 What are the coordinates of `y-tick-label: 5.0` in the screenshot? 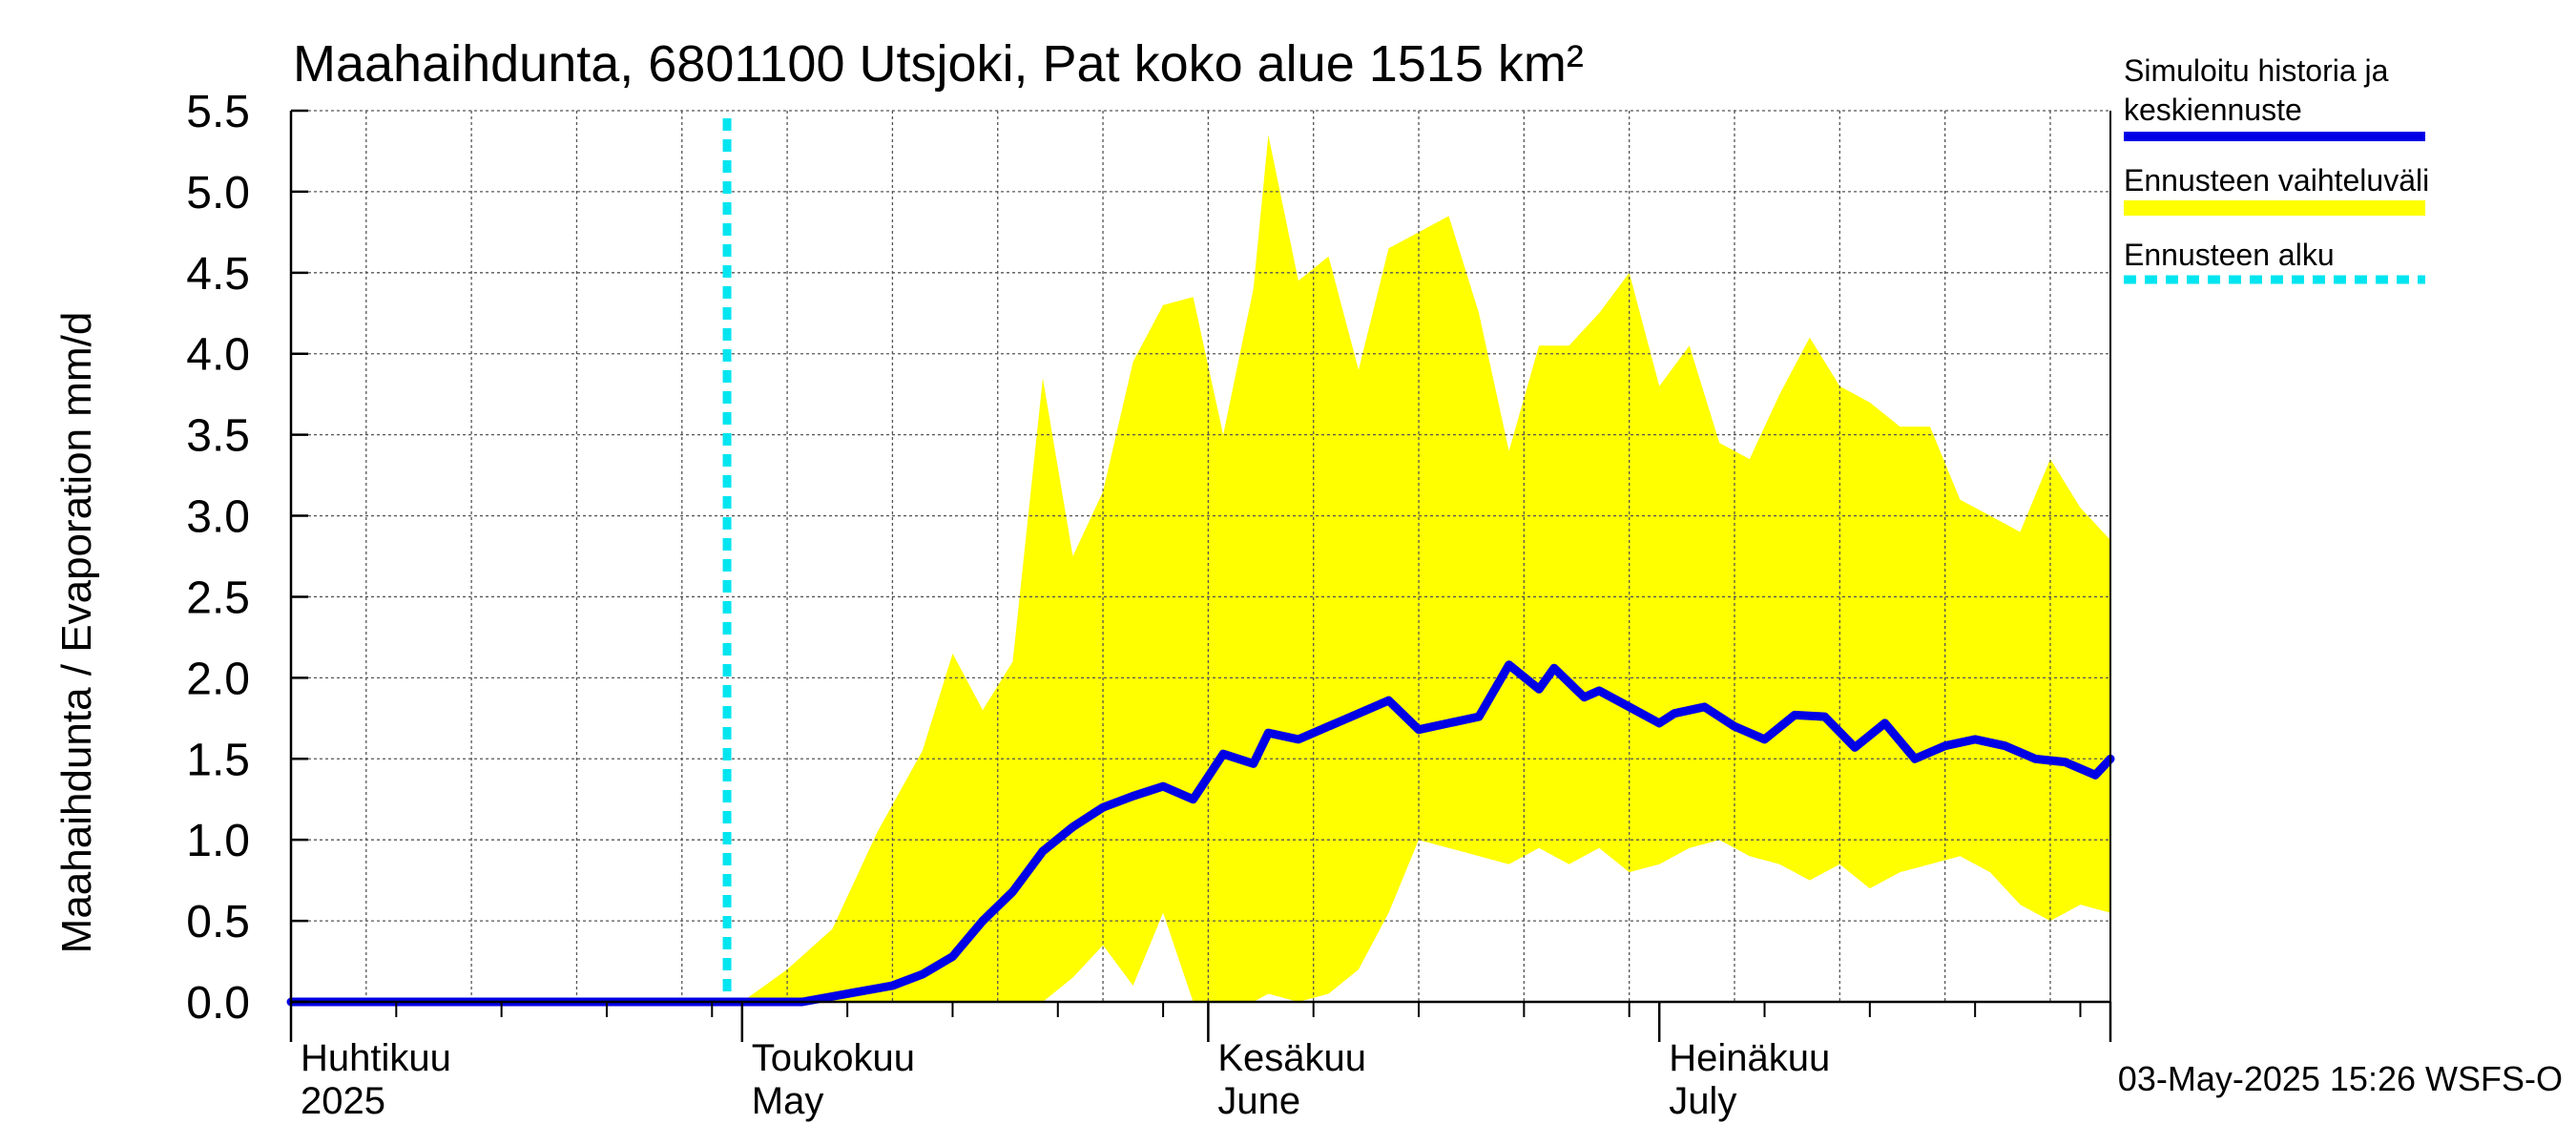 It's located at (218, 193).